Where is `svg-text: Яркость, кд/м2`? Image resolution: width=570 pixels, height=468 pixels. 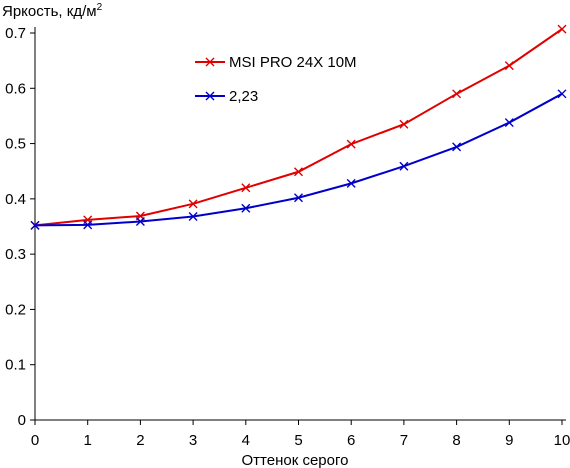
svg-text: Яркость, кд/м2 is located at coordinates (52, 11).